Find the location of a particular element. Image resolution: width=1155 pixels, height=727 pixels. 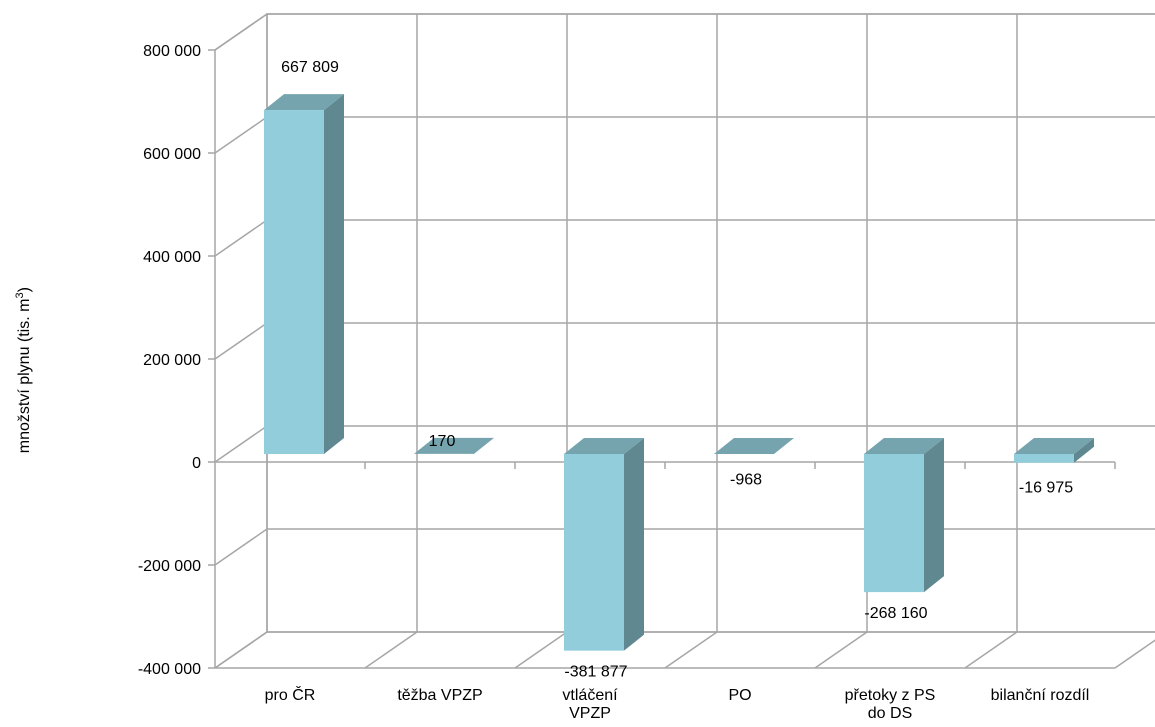

data-label: 170 is located at coordinates (442, 441).